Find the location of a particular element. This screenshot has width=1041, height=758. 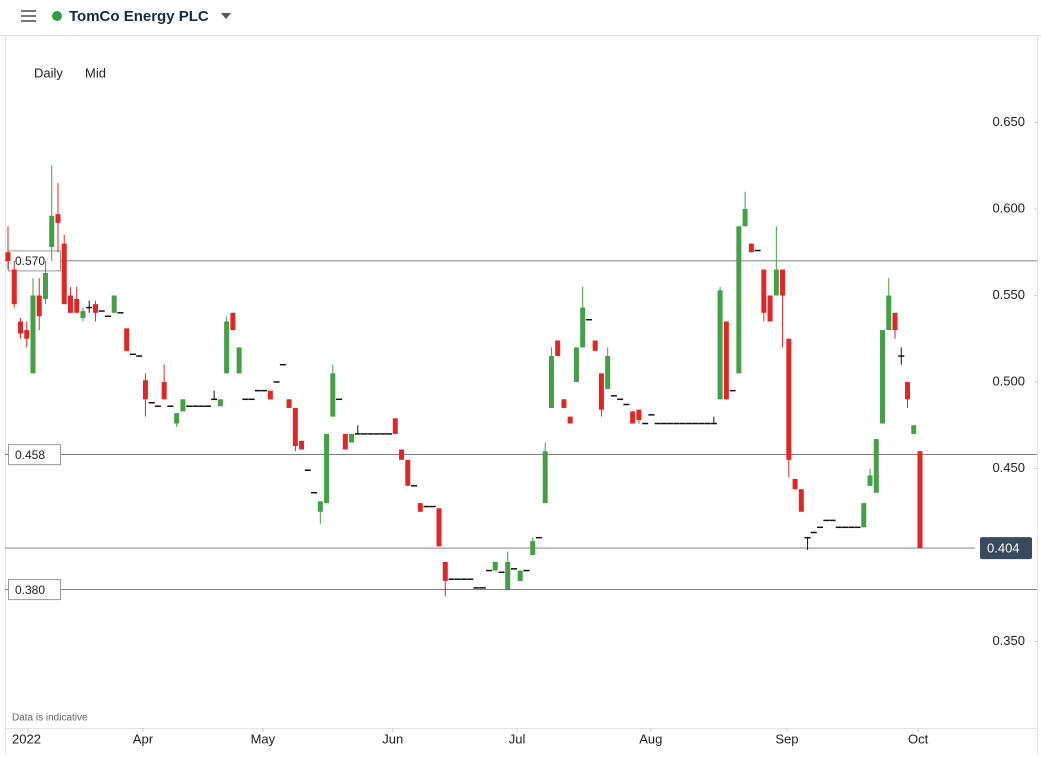

x-tick-label: Sep is located at coordinates (786, 738).